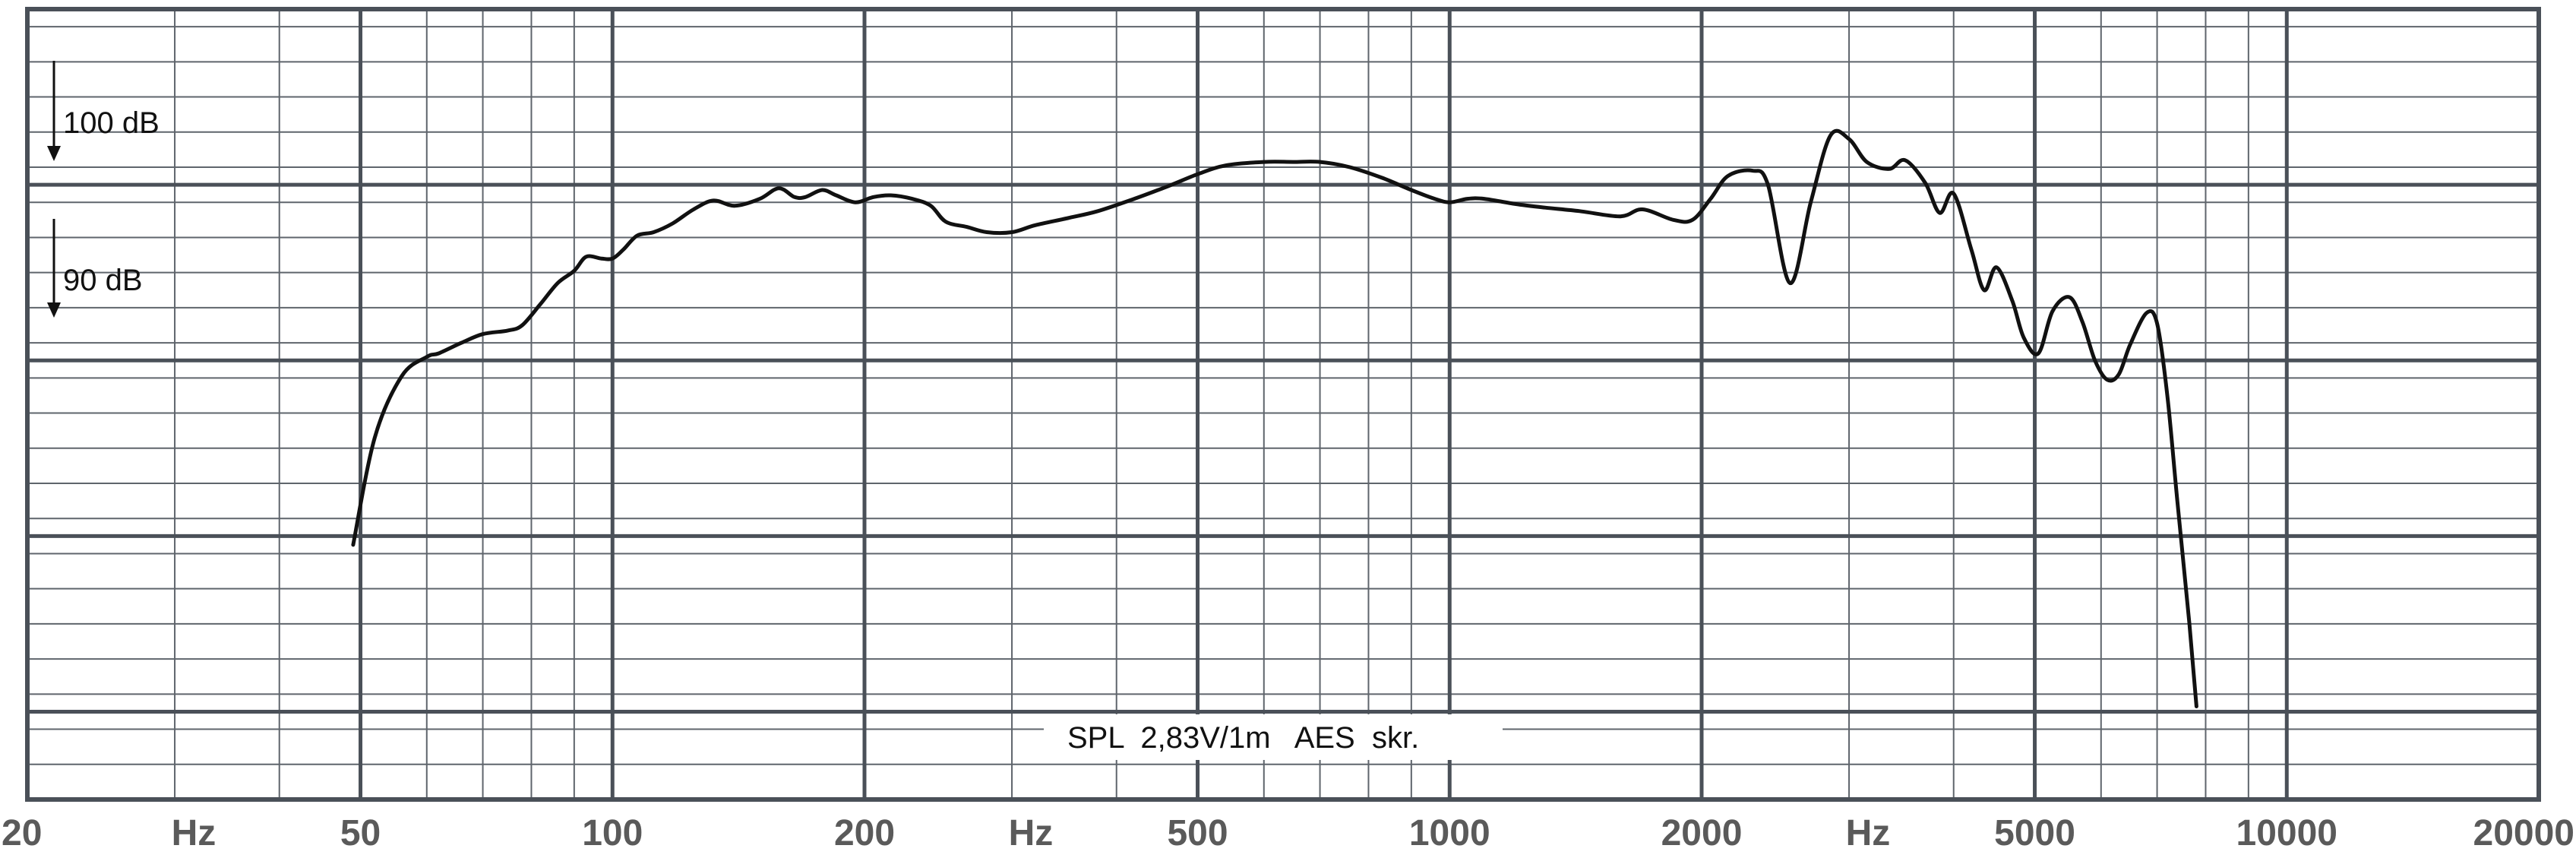 This screenshot has height=858, width=2576. What do you see at coordinates (103, 280) in the screenshot?
I see `label-90db: 90 dB` at bounding box center [103, 280].